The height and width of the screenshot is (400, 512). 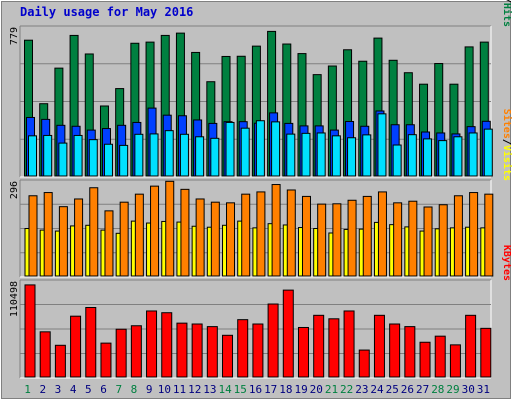 I want to click on day-label: 17, so click(x=270, y=389).